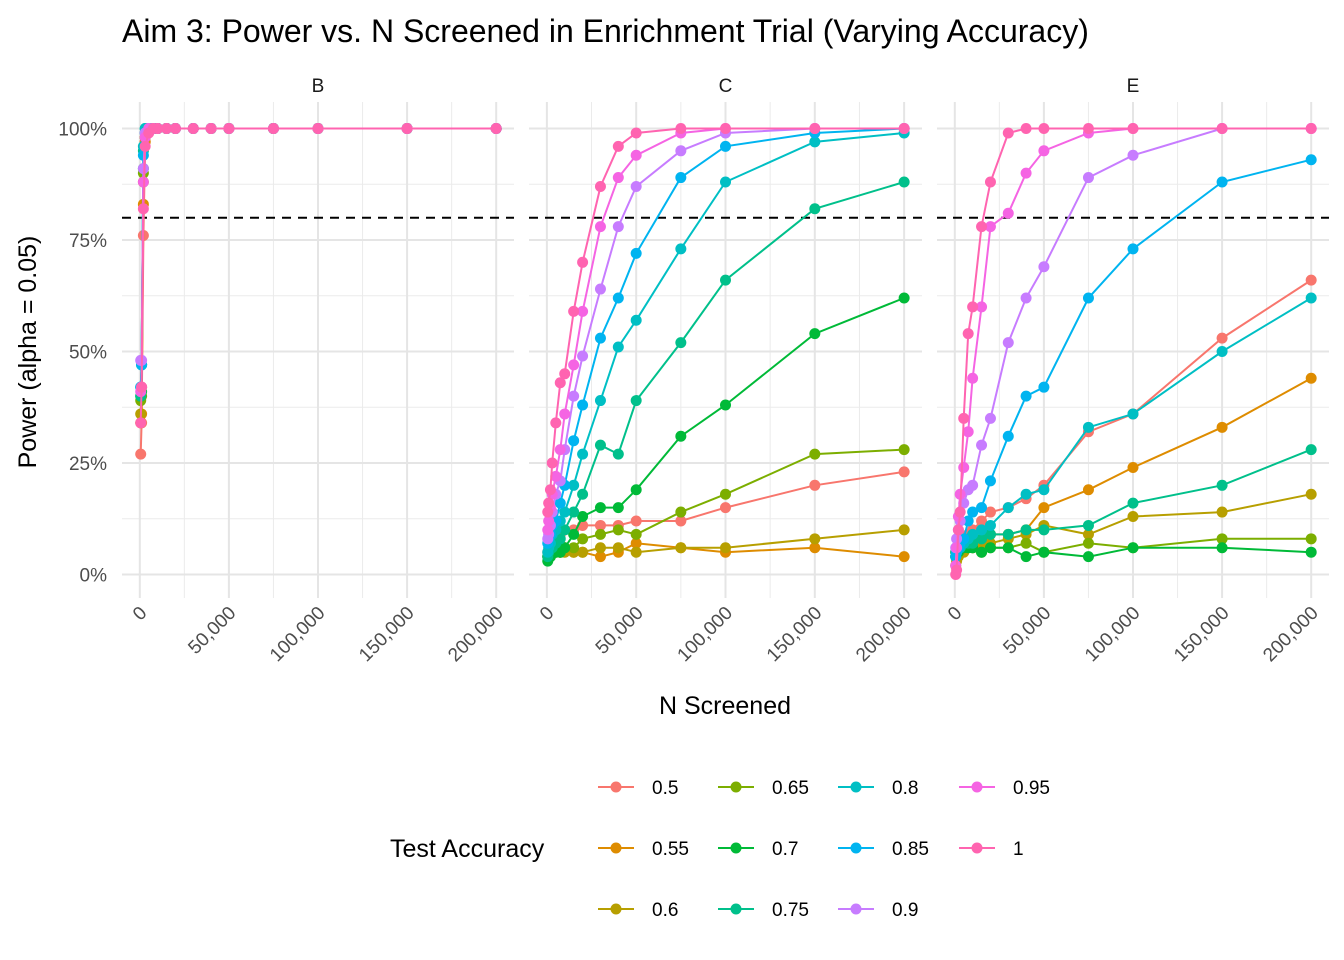 Image resolution: width=1344 pixels, height=960 pixels. Describe the element at coordinates (1133, 86) in the screenshot. I see `facet-label-e: E` at that location.